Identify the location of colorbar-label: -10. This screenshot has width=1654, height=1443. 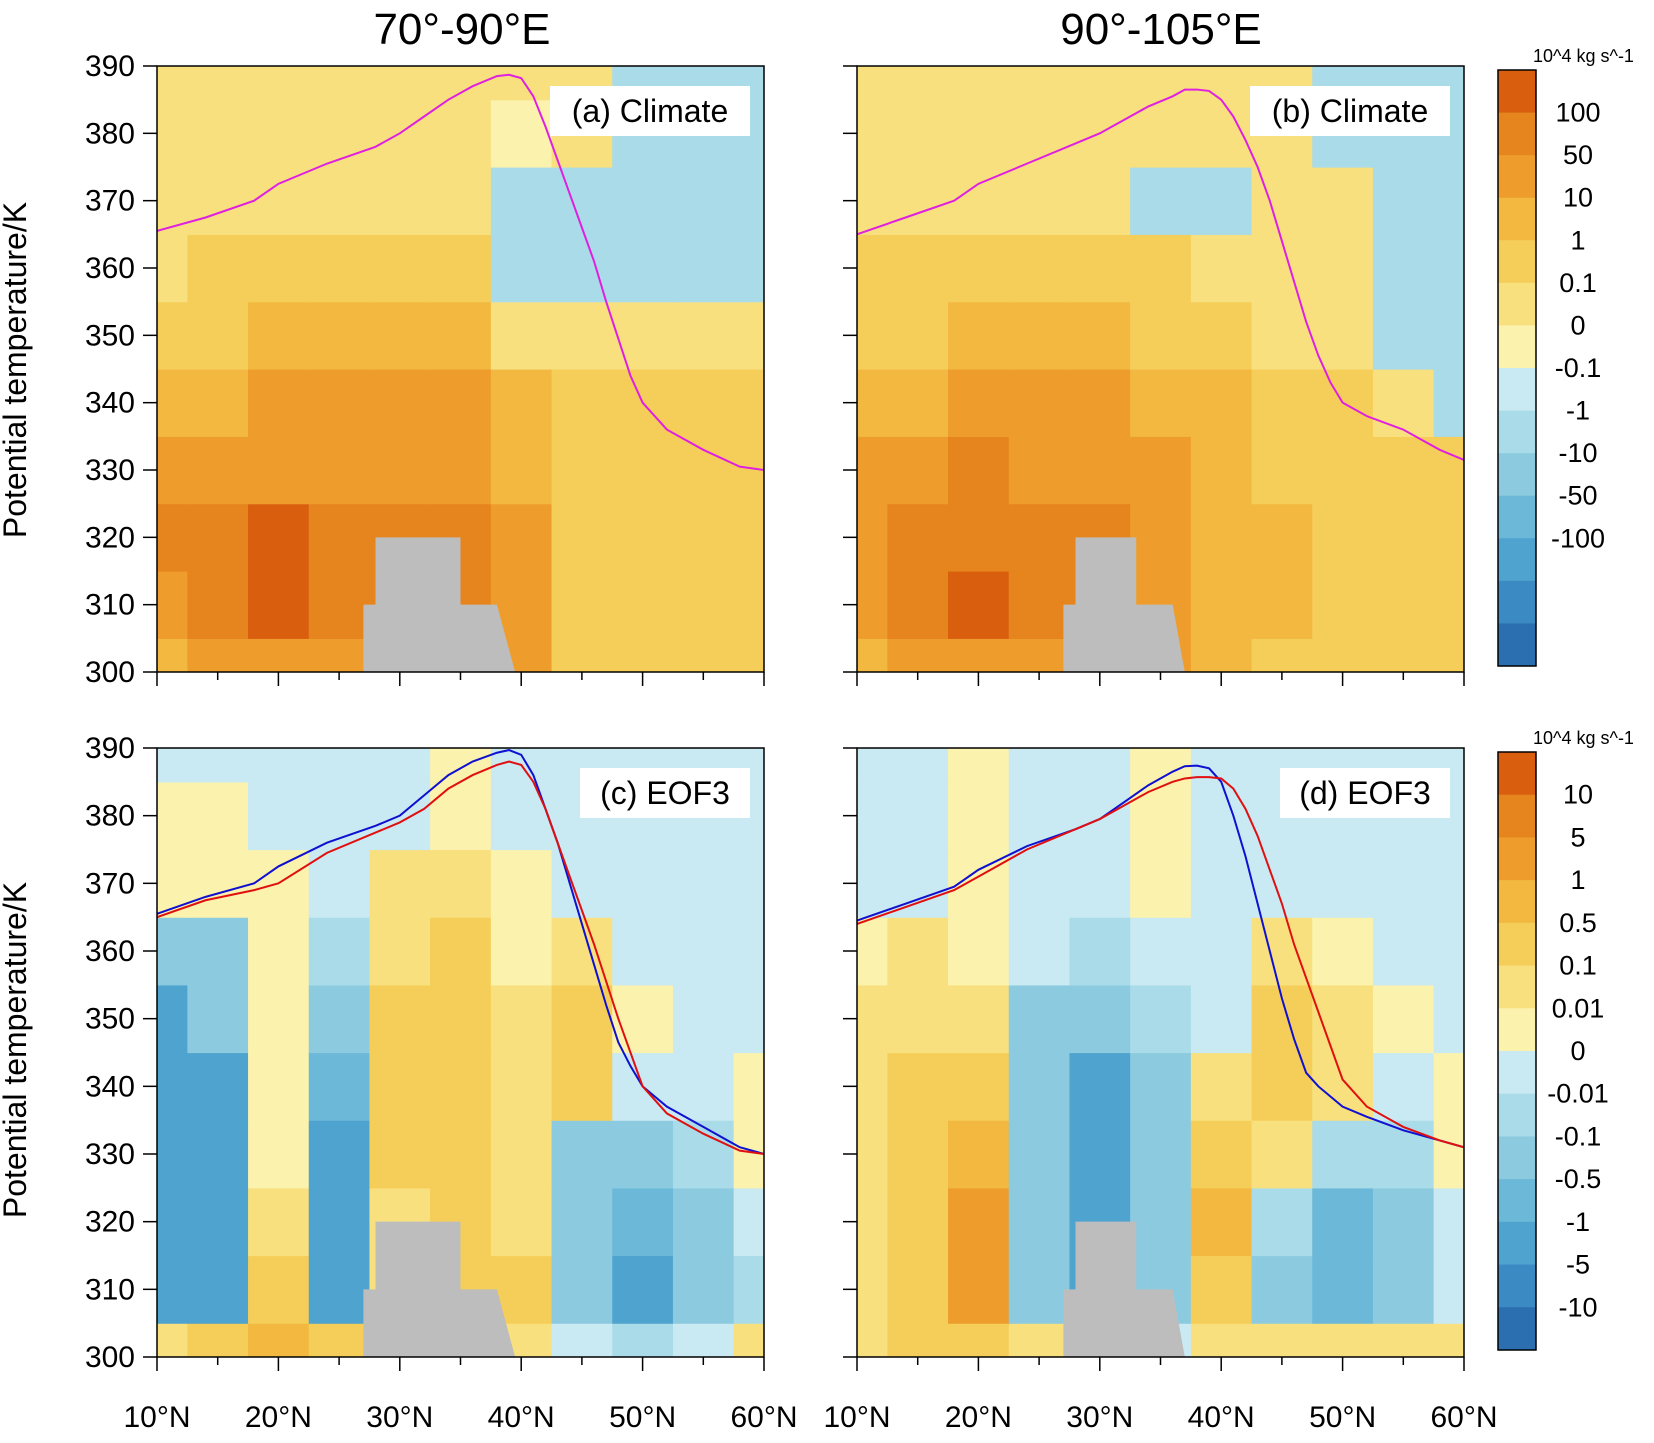
(1577, 453).